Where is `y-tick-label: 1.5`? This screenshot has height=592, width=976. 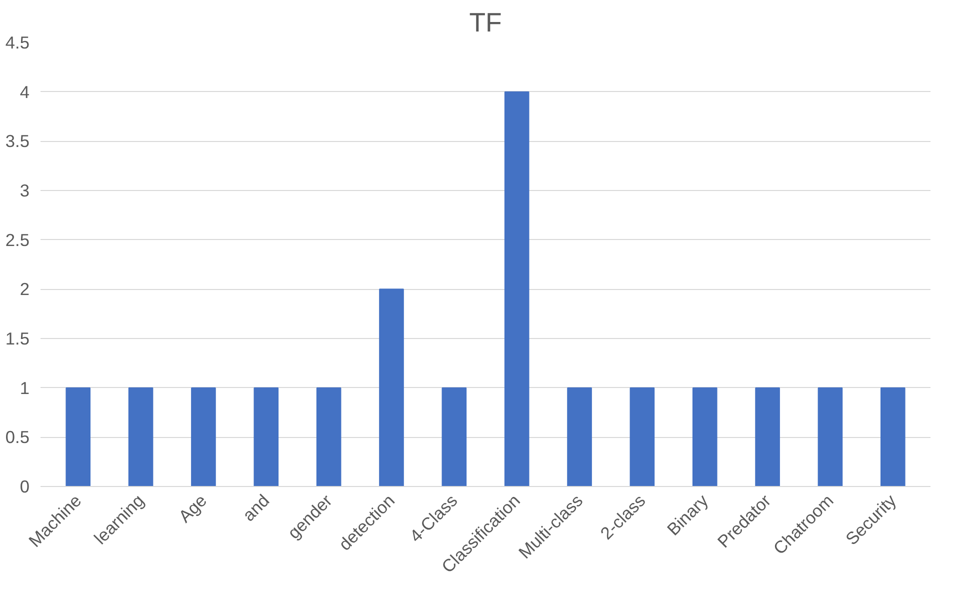
y-tick-label: 1.5 is located at coordinates (17, 338).